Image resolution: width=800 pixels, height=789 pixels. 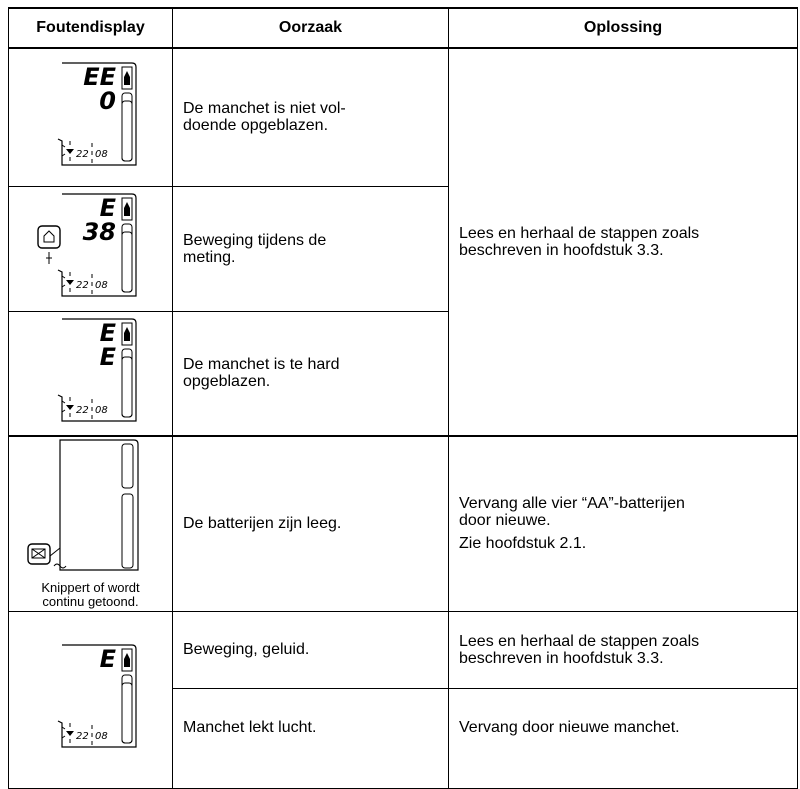 I want to click on text-line: opgeblazen., so click(x=227, y=382).